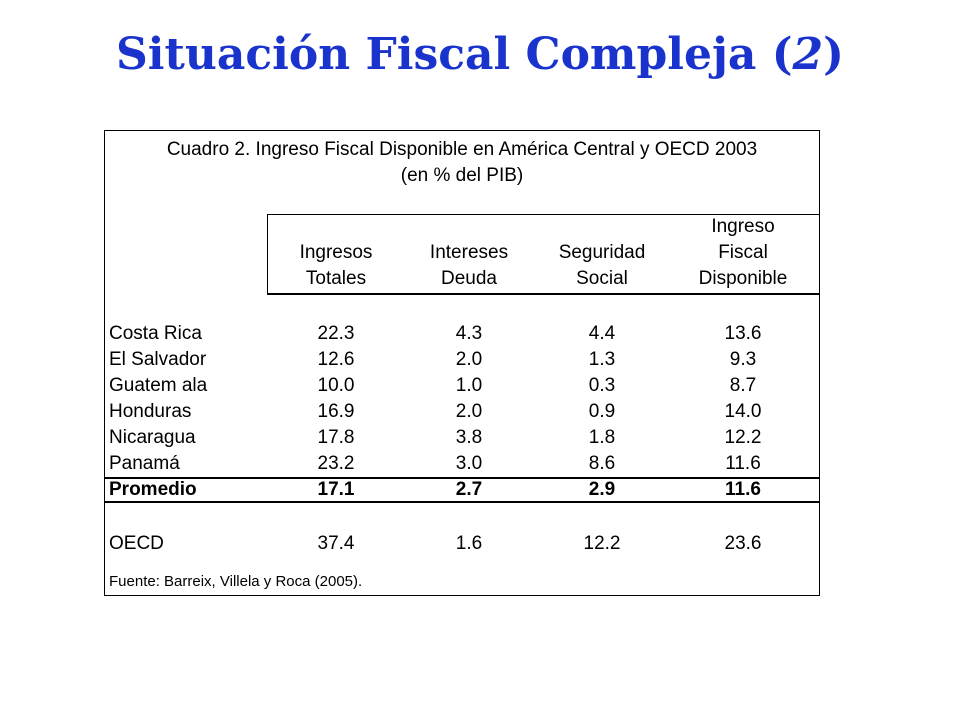 This screenshot has height=720, width=960. Describe the element at coordinates (743, 226) in the screenshot. I see `header-line: Ingreso` at that location.